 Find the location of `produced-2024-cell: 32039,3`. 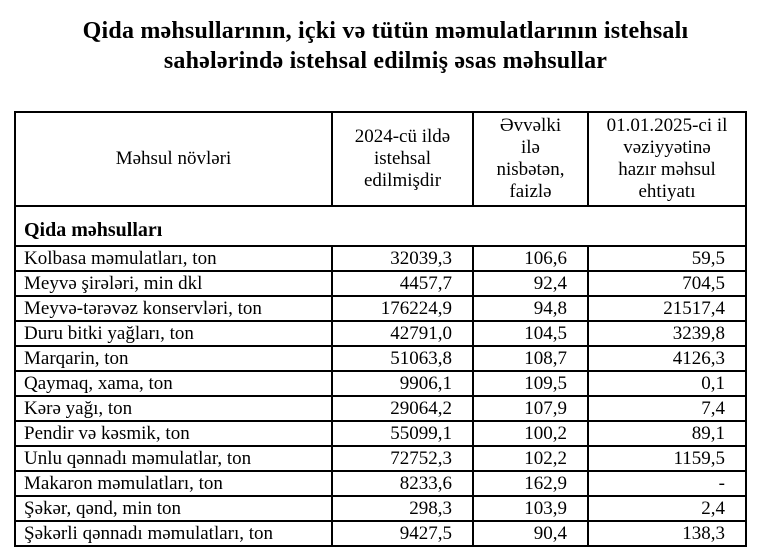

produced-2024-cell: 32039,3 is located at coordinates (402, 258).